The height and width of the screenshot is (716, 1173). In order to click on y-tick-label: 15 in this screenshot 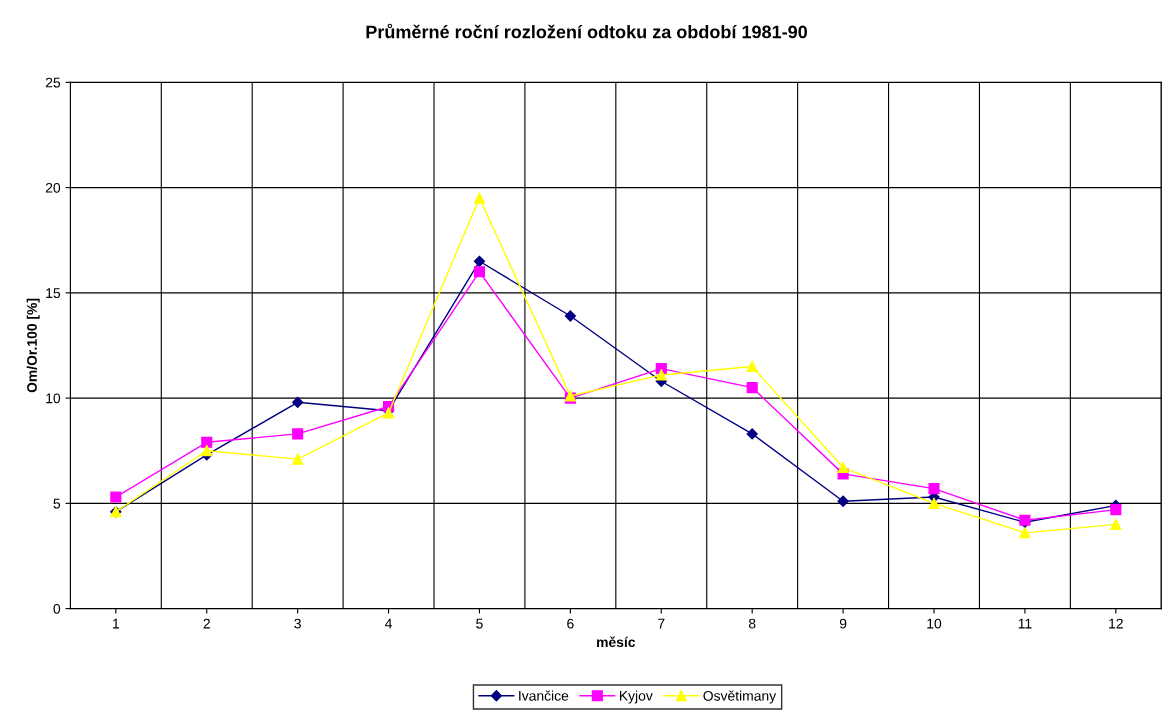, I will do `click(53, 293)`.